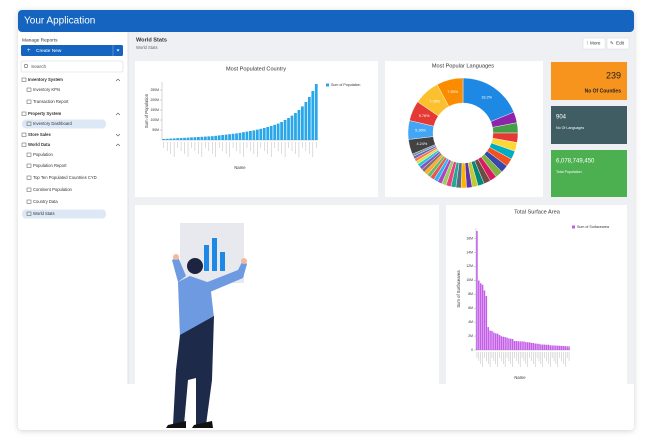 This screenshot has height=441, width=653. What do you see at coordinates (72, 50) in the screenshot?
I see `create-button` at bounding box center [72, 50].